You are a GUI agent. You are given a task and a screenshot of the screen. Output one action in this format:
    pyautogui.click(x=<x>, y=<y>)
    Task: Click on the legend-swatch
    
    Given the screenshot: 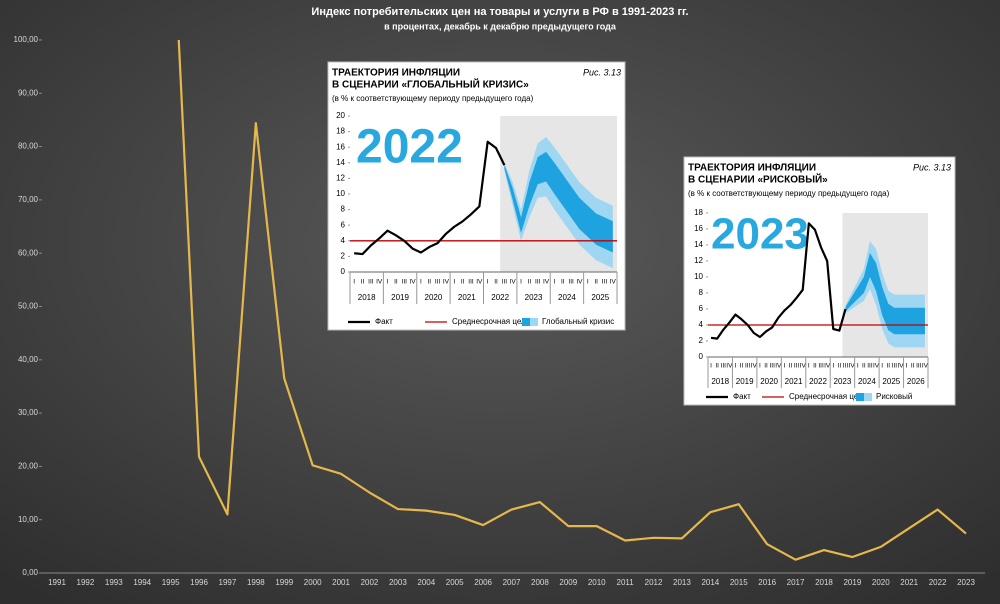 What is the action you would take?
    pyautogui.click(x=526, y=322)
    